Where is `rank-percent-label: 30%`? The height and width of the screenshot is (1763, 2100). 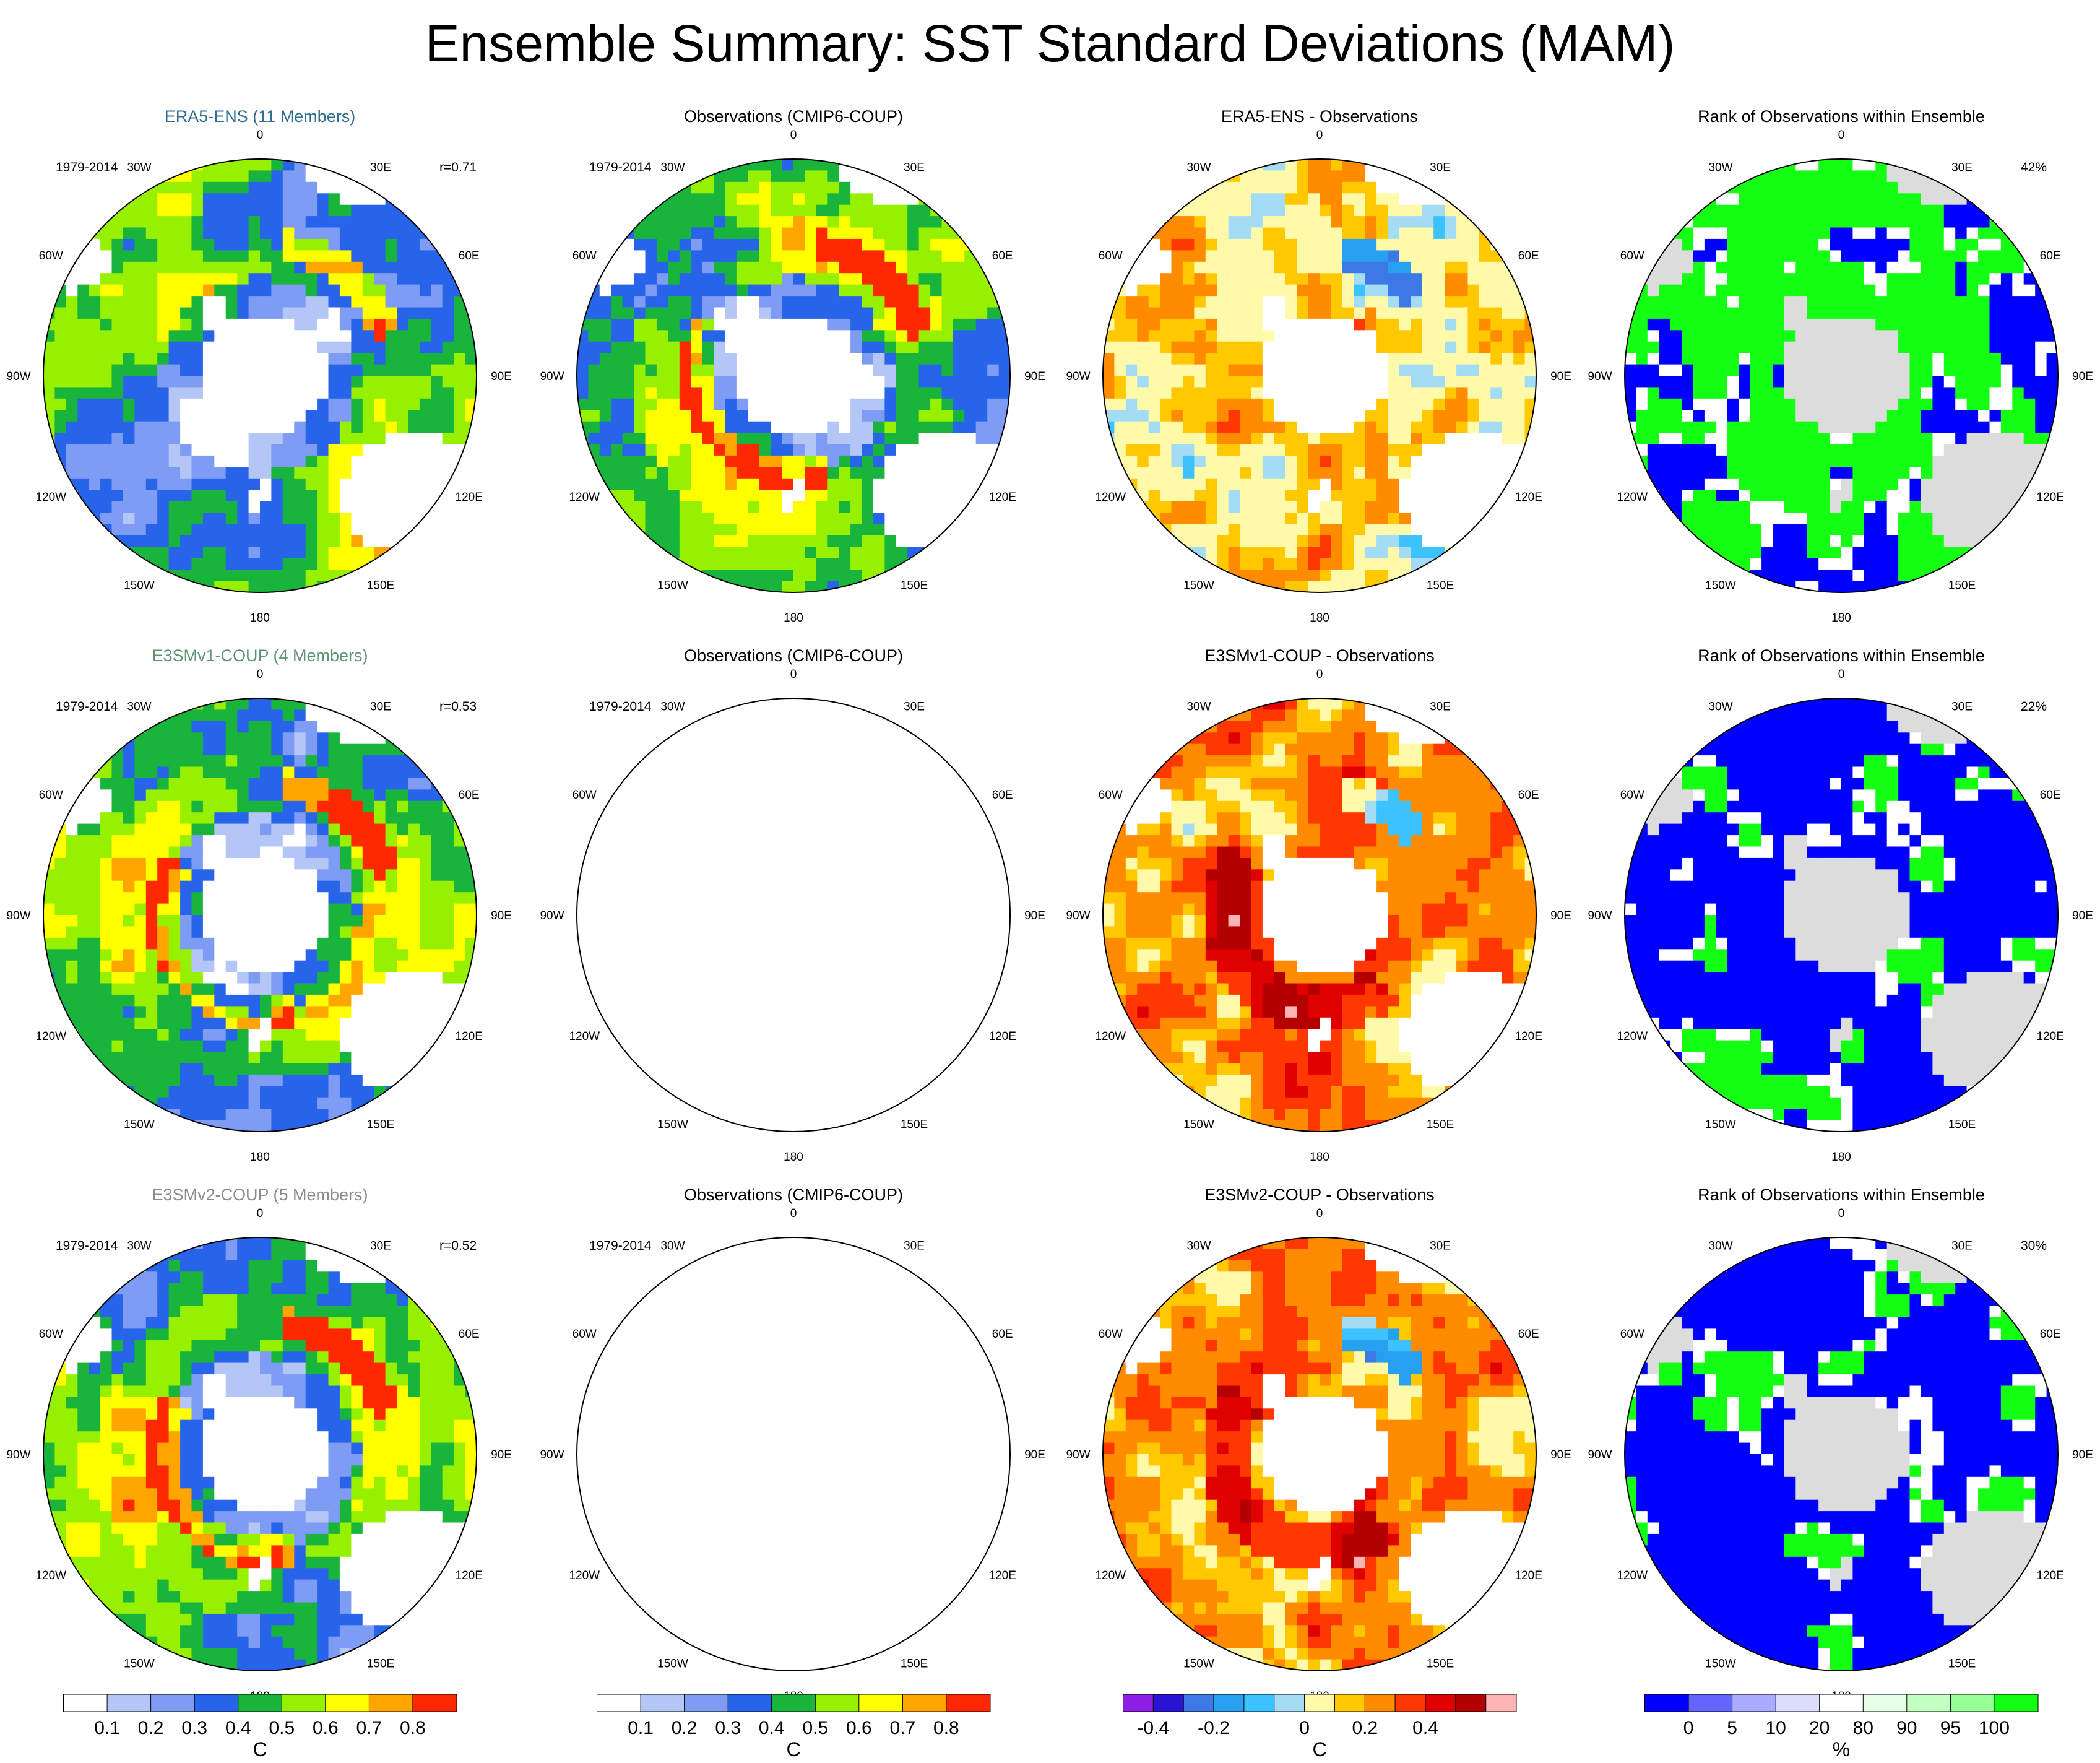 rank-percent-label: 30% is located at coordinates (2034, 1246).